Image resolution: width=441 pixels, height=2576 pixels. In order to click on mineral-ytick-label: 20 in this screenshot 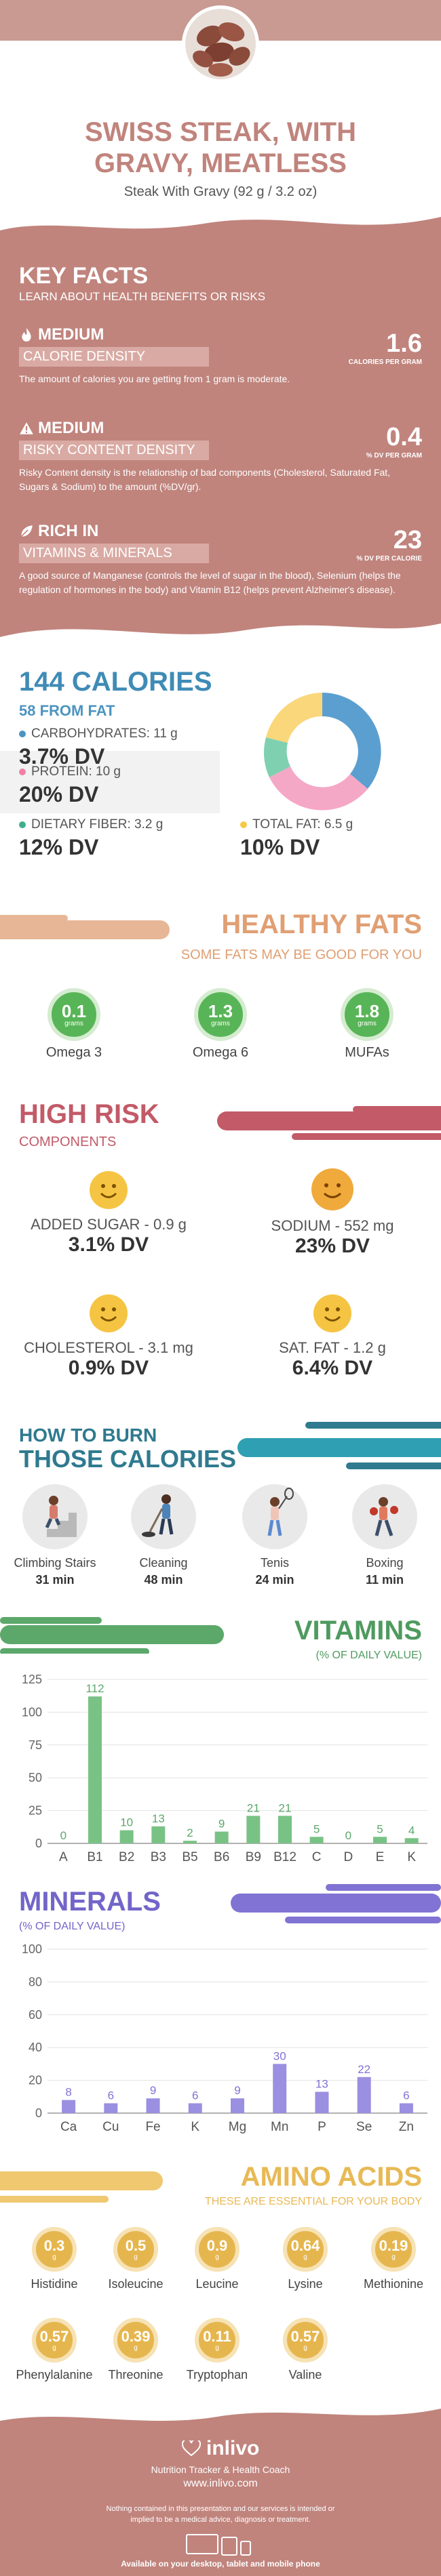, I will do `click(35, 2081)`.